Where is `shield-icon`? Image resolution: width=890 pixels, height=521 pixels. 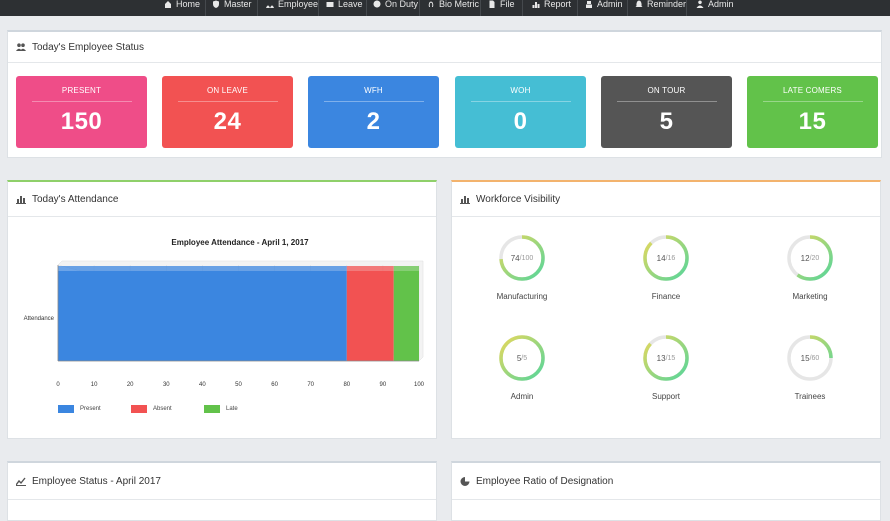 shield-icon is located at coordinates (216, 4).